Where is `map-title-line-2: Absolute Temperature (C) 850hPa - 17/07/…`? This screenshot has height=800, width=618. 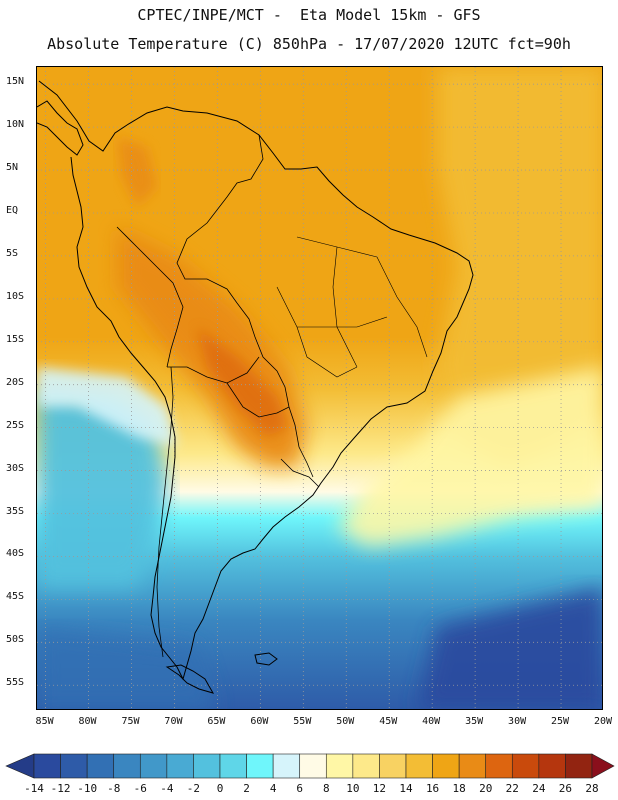
map-title-line-2: Absolute Temperature (C) 850hPa - 17/07/… is located at coordinates (309, 44).